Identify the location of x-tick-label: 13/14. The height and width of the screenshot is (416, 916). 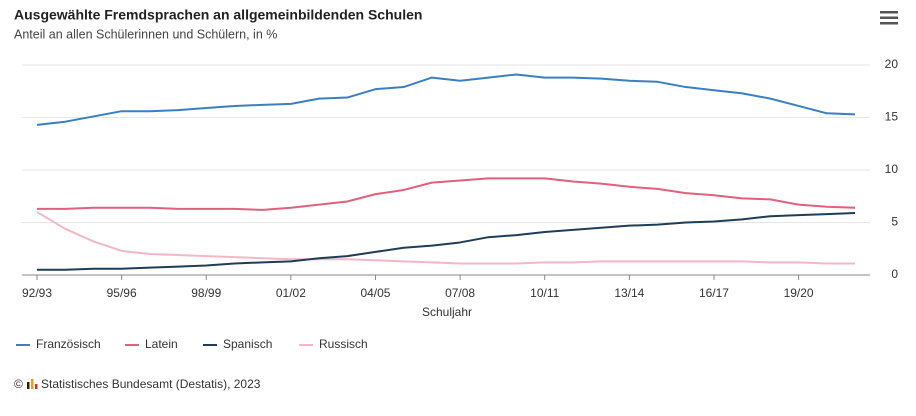
(629, 293).